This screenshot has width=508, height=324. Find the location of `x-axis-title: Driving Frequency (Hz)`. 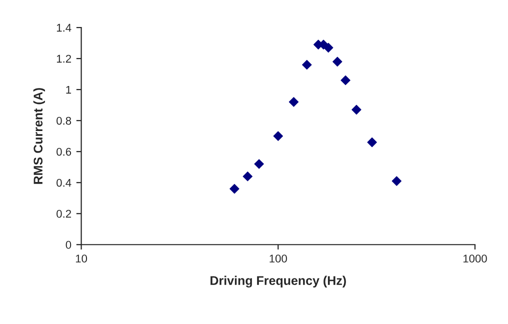

x-axis-title: Driving Frequency (Hz) is located at coordinates (278, 282).